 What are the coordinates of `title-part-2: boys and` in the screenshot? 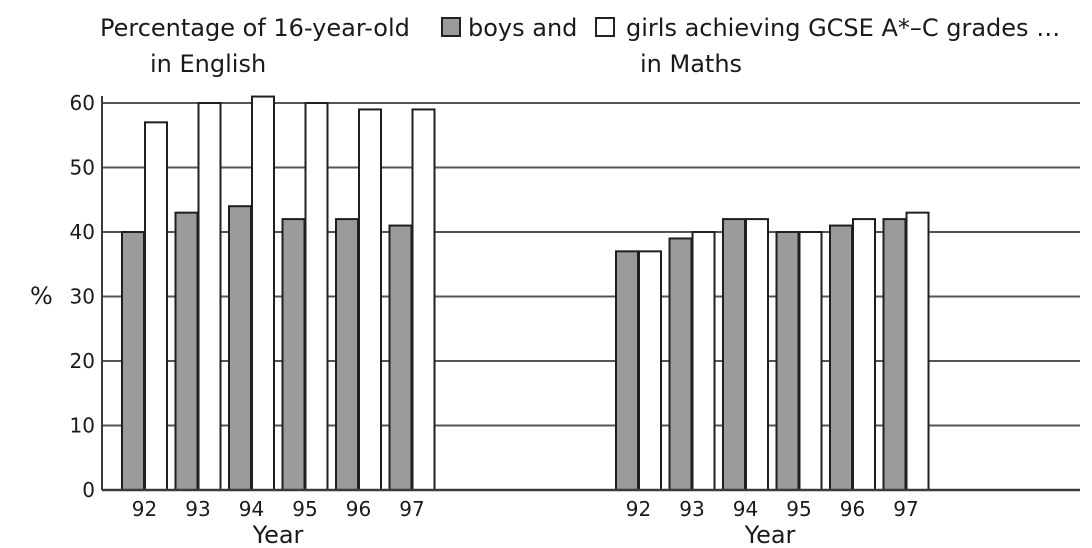 It's located at (522, 28).